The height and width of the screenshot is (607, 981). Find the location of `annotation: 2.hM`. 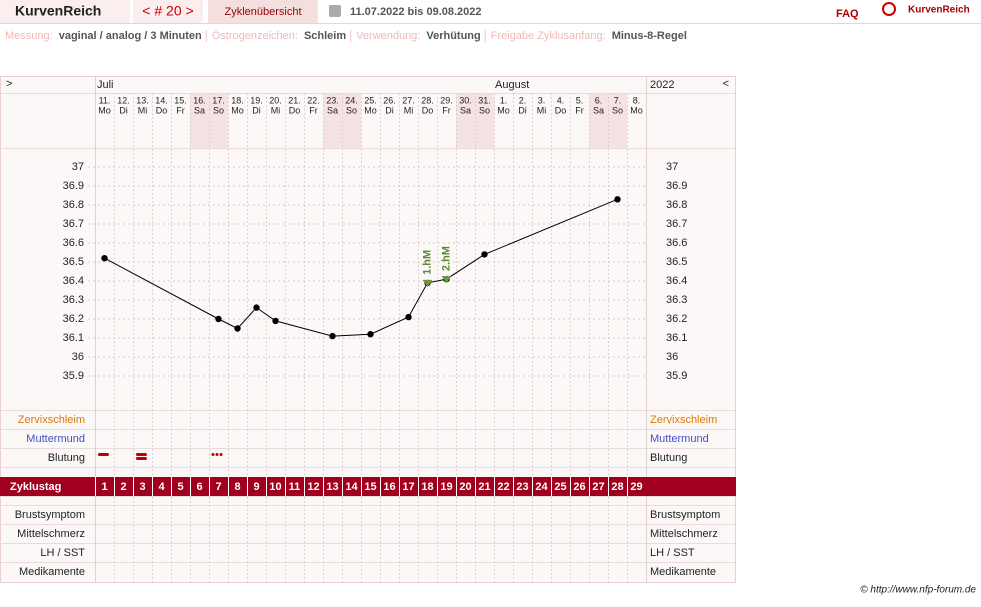

annotation: 2.hM is located at coordinates (446, 258).